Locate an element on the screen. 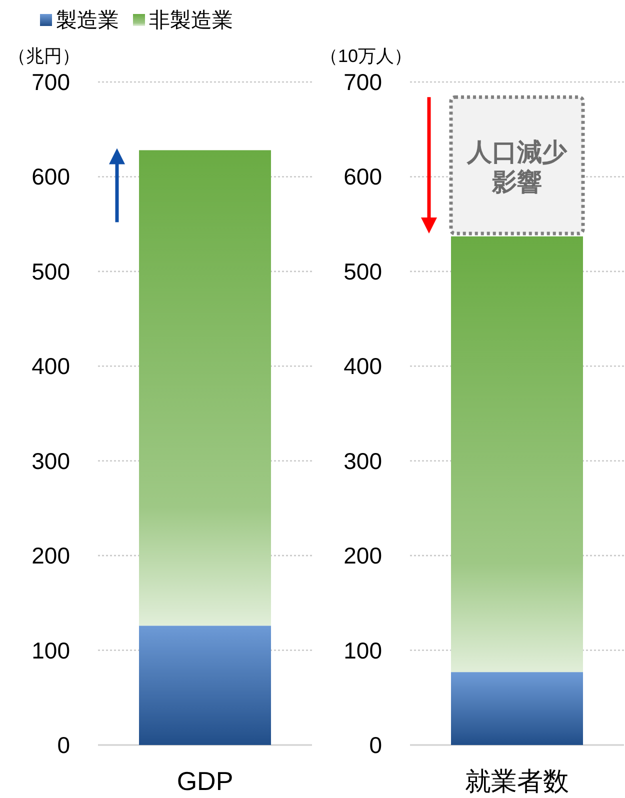  legend-label: 製造業 is located at coordinates (87, 20).